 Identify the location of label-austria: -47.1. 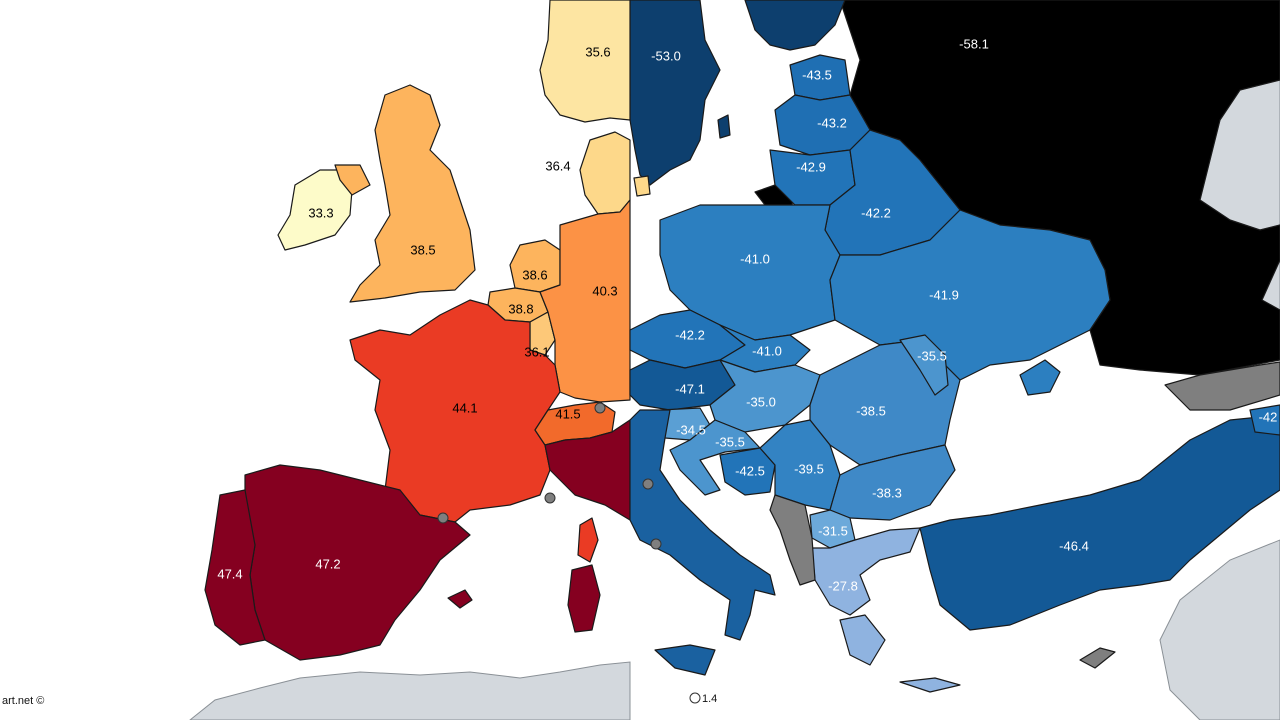
(690, 388).